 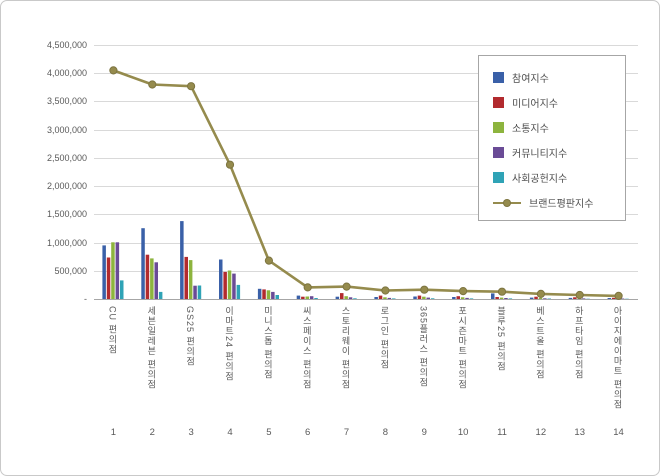 What do you see at coordinates (530, 79) in the screenshot?
I see `legend-label: 참여지수` at bounding box center [530, 79].